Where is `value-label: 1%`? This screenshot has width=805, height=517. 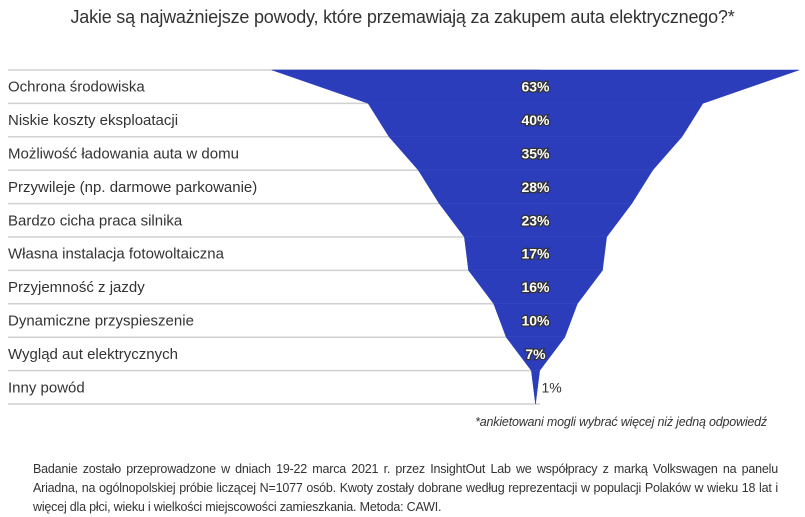 value-label: 1% is located at coordinates (552, 387).